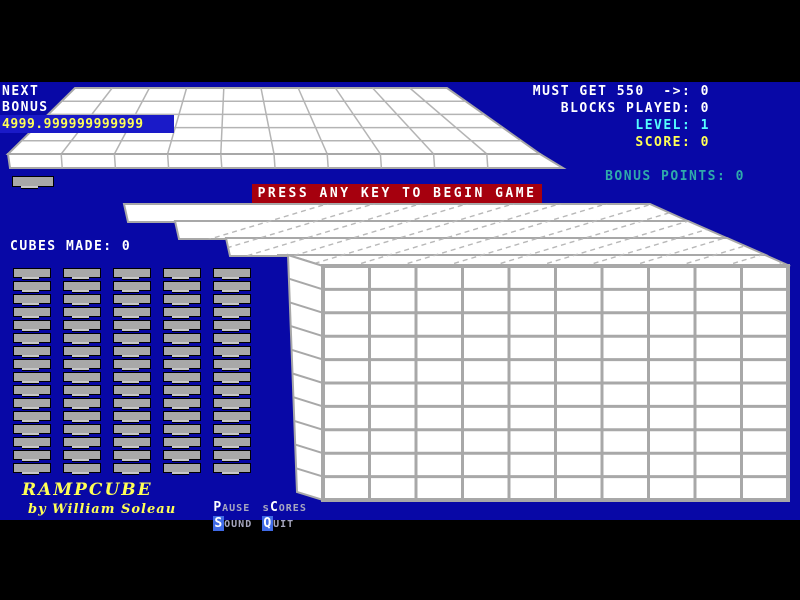 The image size is (800, 600). I want to click on next-label: NEXT, so click(21, 91).